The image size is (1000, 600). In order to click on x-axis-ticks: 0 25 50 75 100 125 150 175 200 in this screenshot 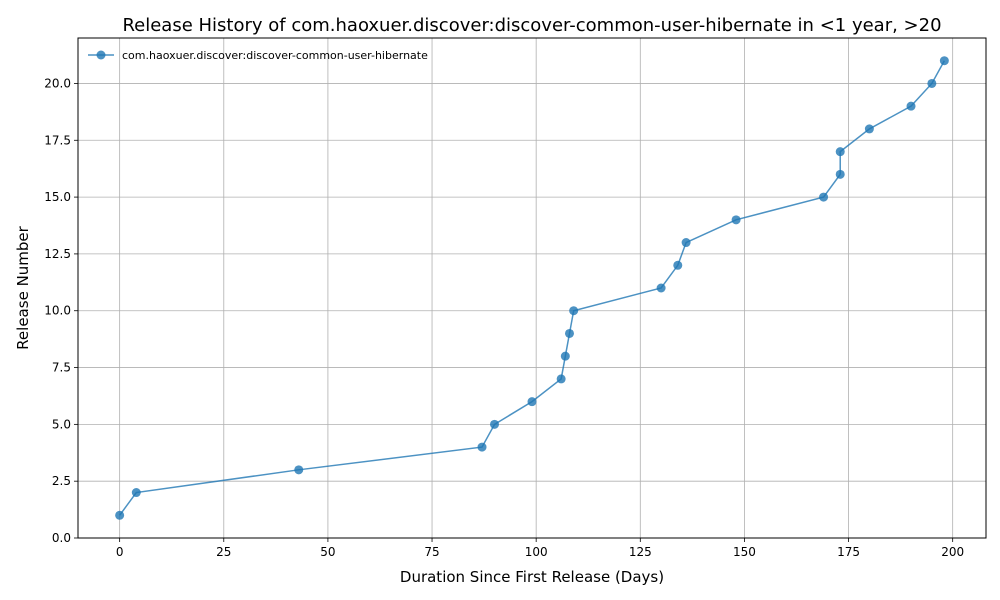, I will do `click(540, 548)`.